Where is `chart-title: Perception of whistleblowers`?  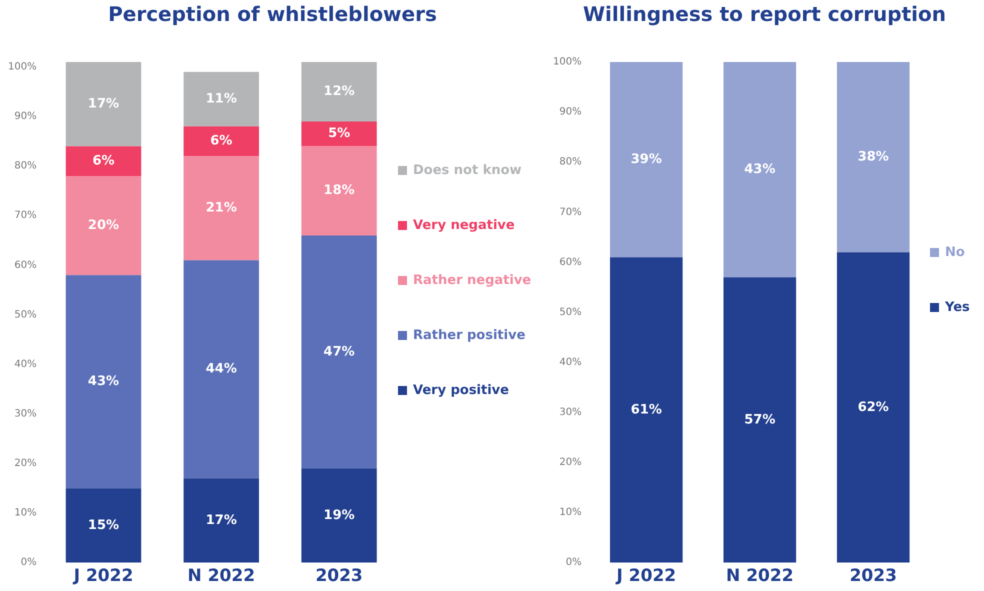
chart-title: Perception of whistleblowers is located at coordinates (272, 14).